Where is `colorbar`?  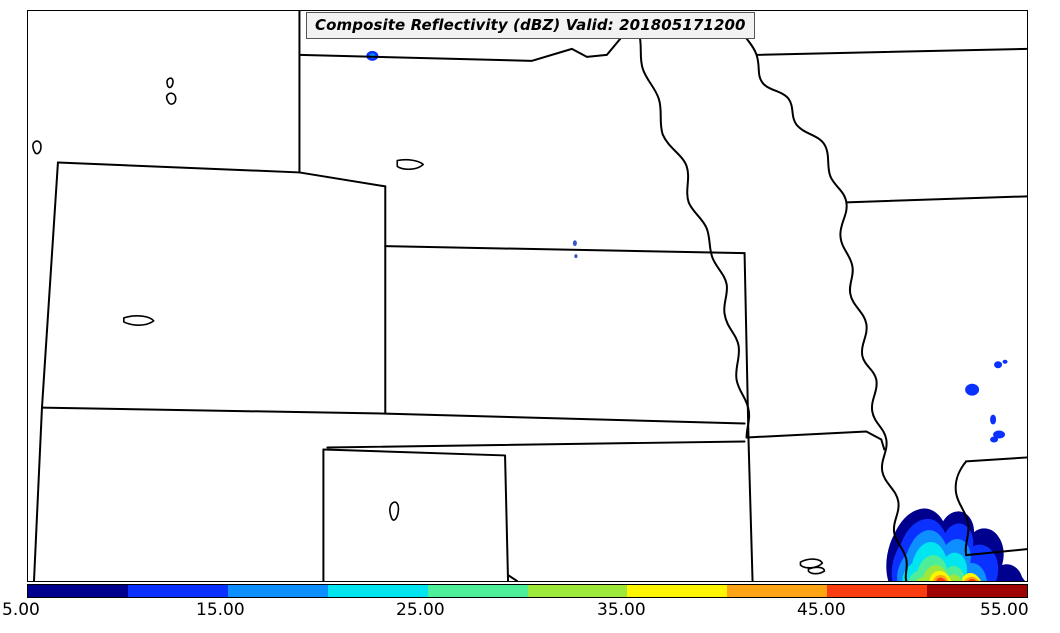 colorbar is located at coordinates (527, 591).